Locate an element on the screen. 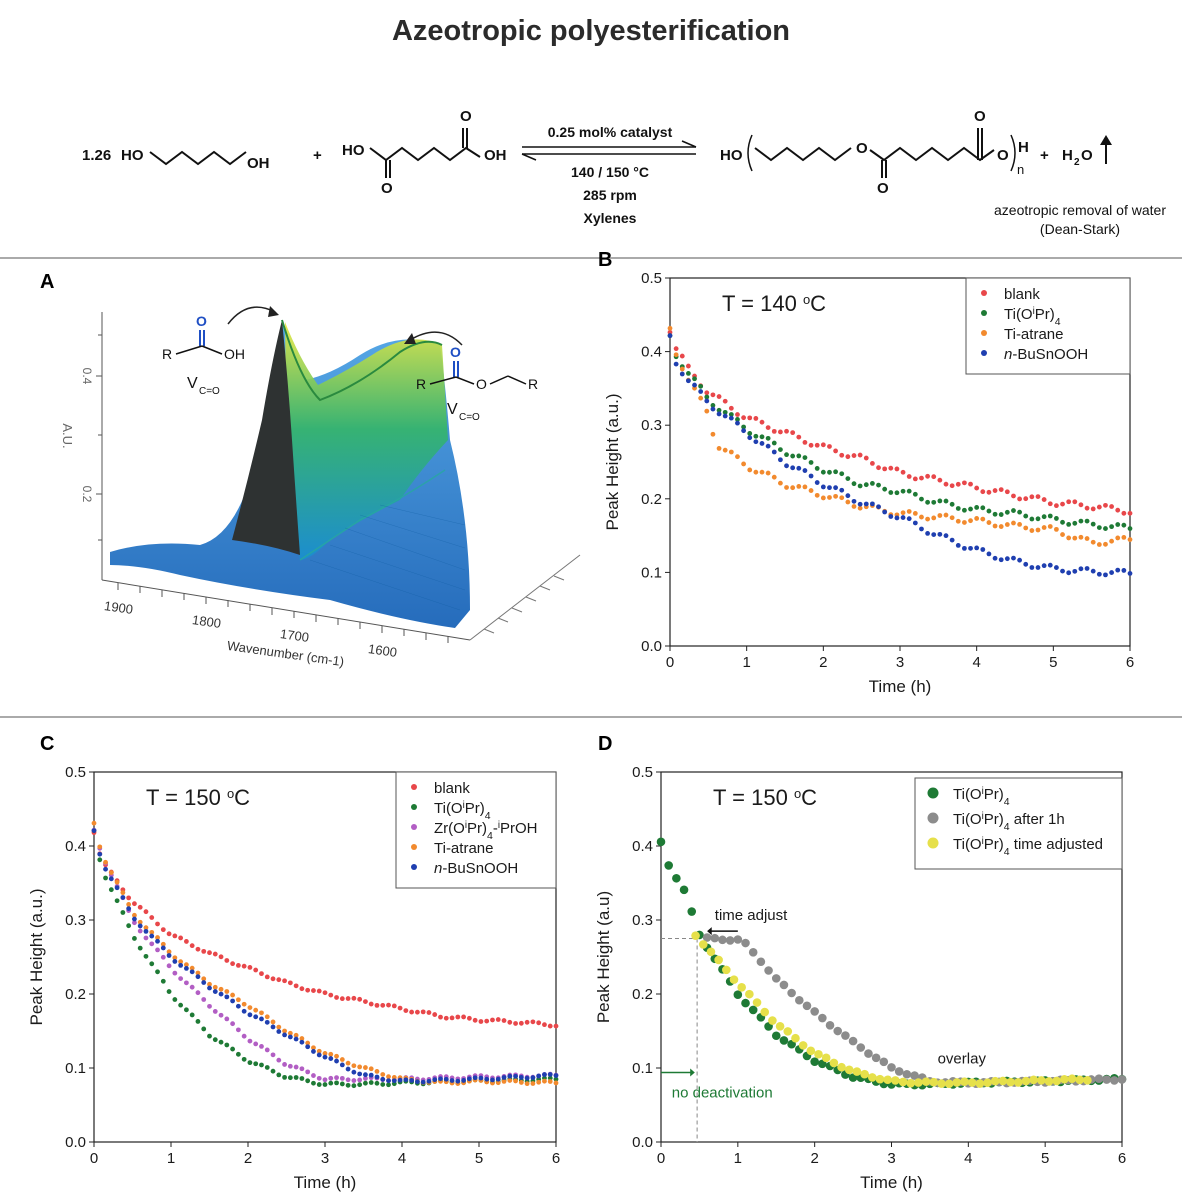  x-tick-label: 2 is located at coordinates (823, 662).